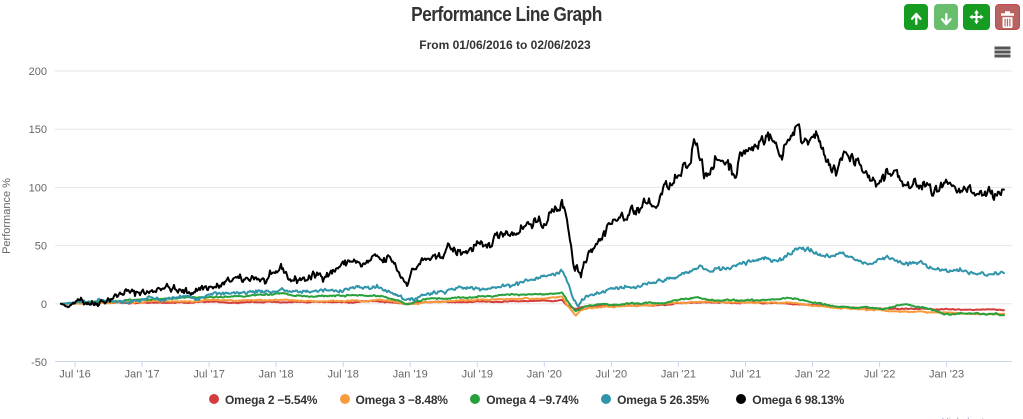 The height and width of the screenshot is (419, 1023). What do you see at coordinates (611, 375) in the screenshot?
I see `svg-text: Jul '20` at bounding box center [611, 375].